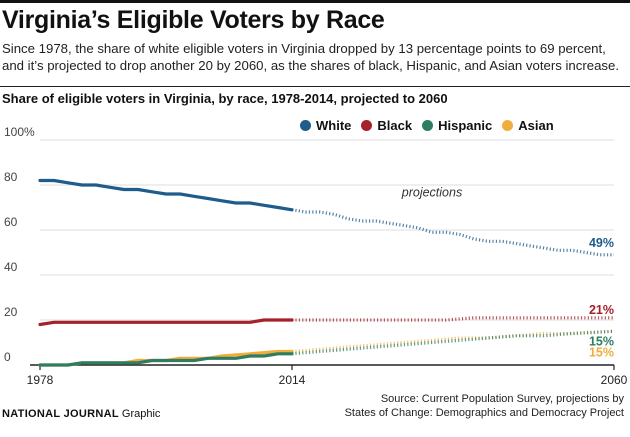 Image resolution: width=630 pixels, height=437 pixels. What do you see at coordinates (395, 125) in the screenshot?
I see `legend-label-black: Black` at bounding box center [395, 125].